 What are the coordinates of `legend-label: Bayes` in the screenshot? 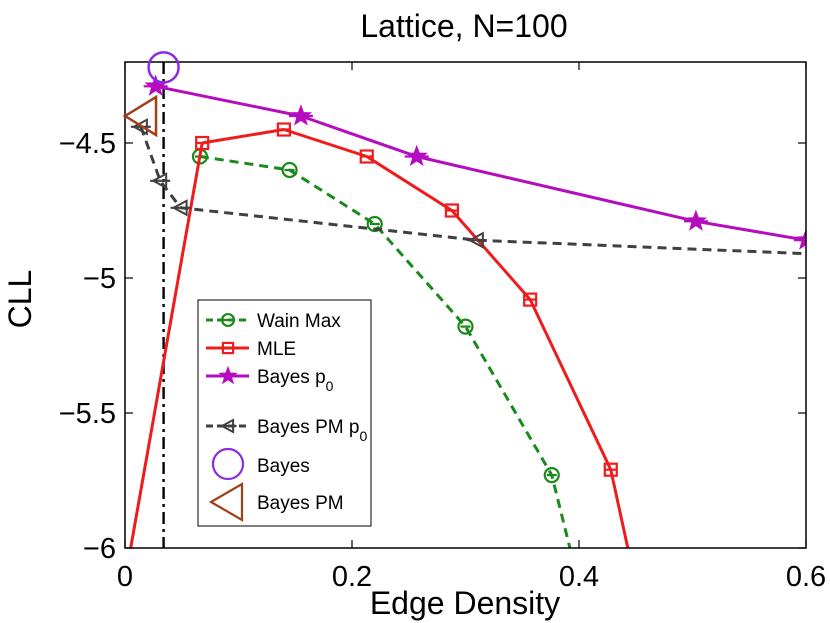 It's located at (283, 466).